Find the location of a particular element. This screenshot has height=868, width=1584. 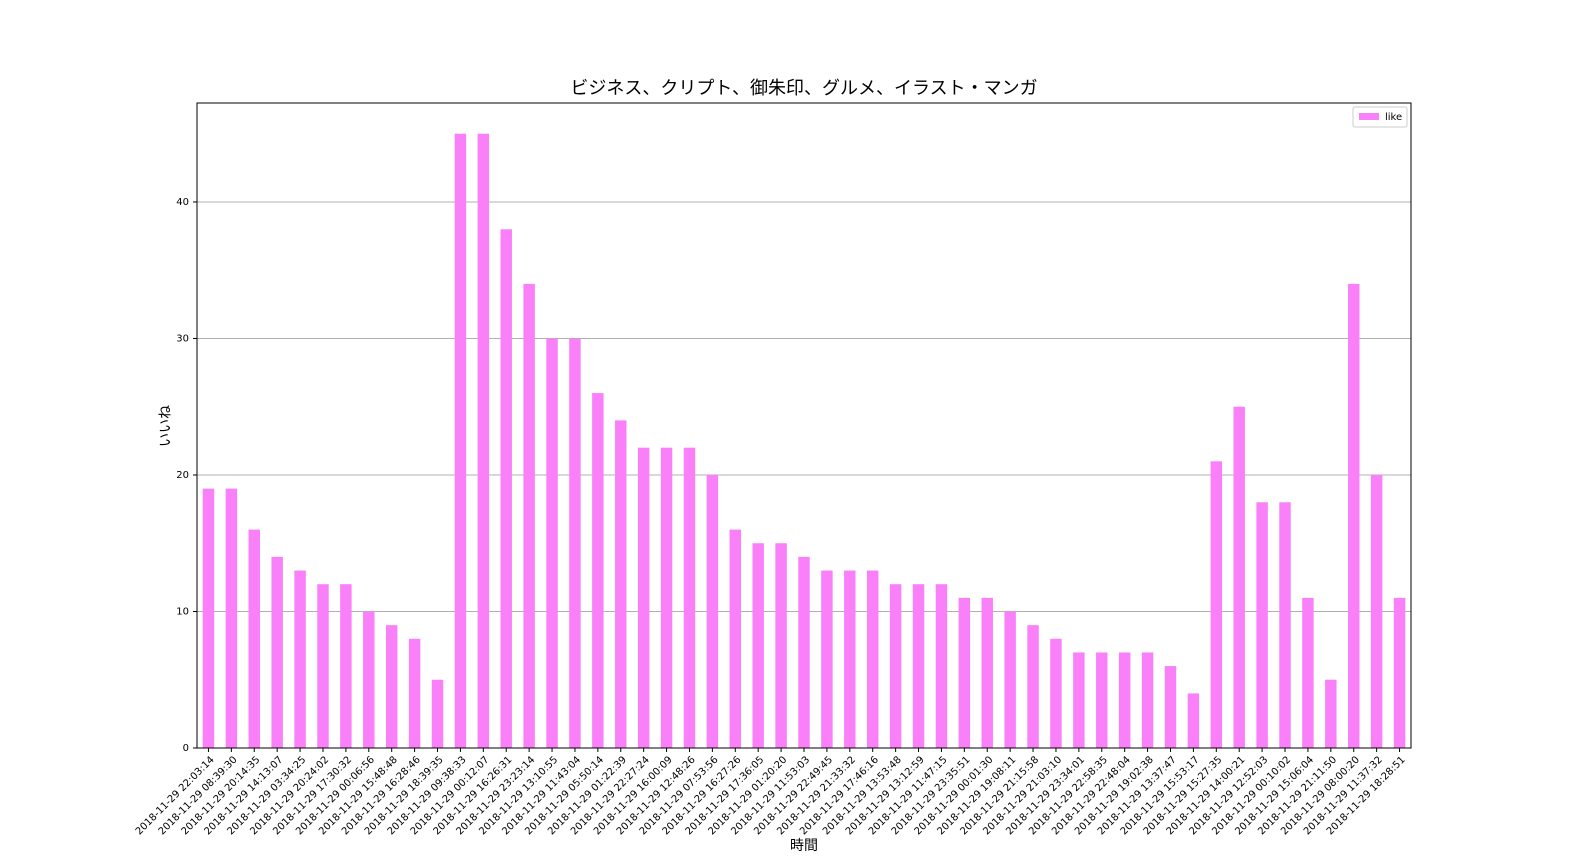

legend-box is located at coordinates (1380, 117).